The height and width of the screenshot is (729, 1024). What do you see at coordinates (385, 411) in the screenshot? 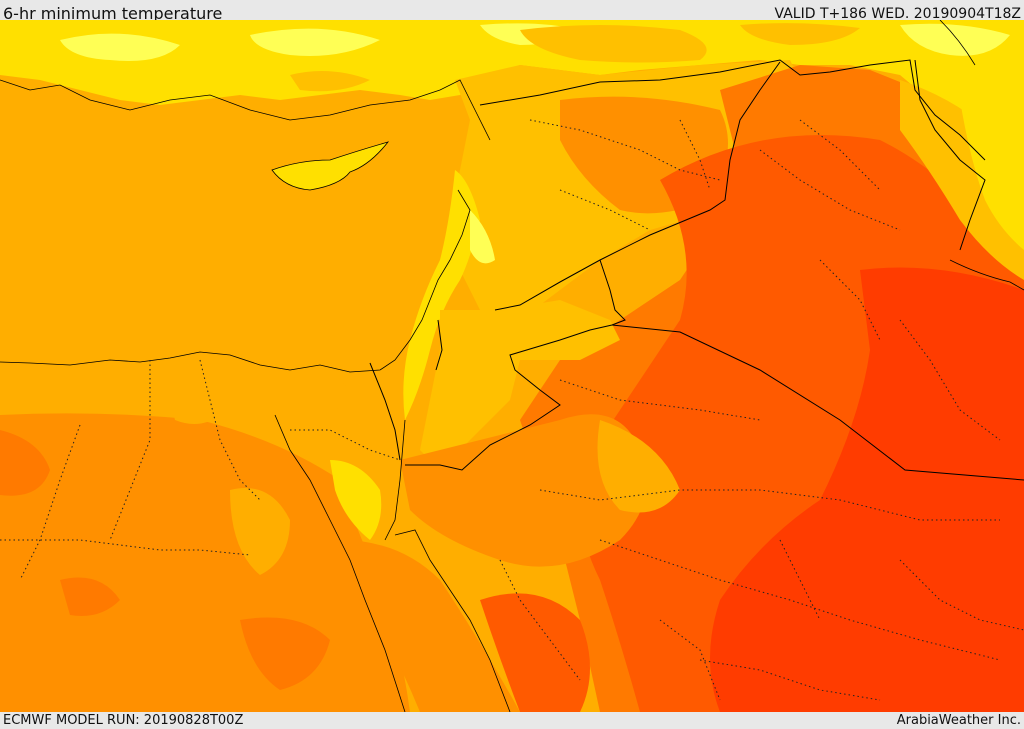
I see `egypt-israel-border` at bounding box center [385, 411].